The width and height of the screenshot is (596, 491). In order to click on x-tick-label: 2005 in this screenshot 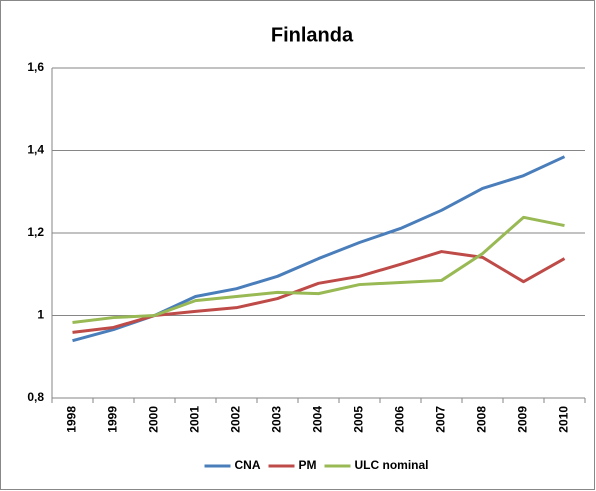, I will do `click(359, 419)`.